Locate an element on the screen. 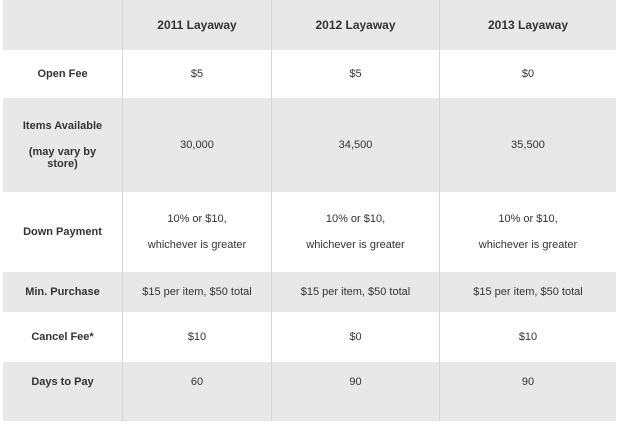  table-row-days-to-pay: Days to Pay 60 90 90 is located at coordinates (309, 391).